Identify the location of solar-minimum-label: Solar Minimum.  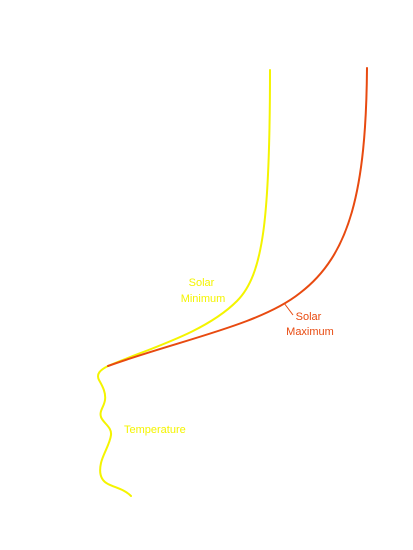
(203, 291).